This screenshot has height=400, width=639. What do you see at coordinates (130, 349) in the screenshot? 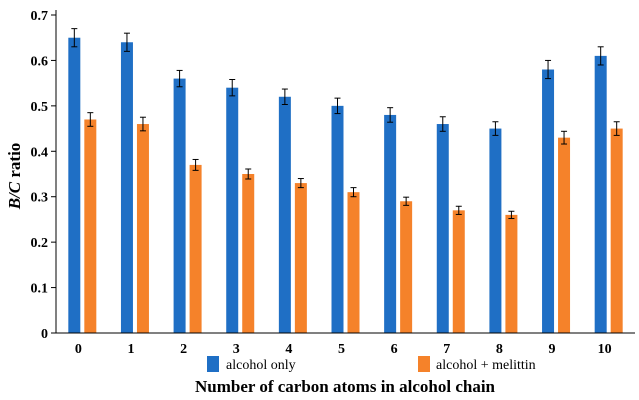
I see `x-tick-label: 1` at bounding box center [130, 349].